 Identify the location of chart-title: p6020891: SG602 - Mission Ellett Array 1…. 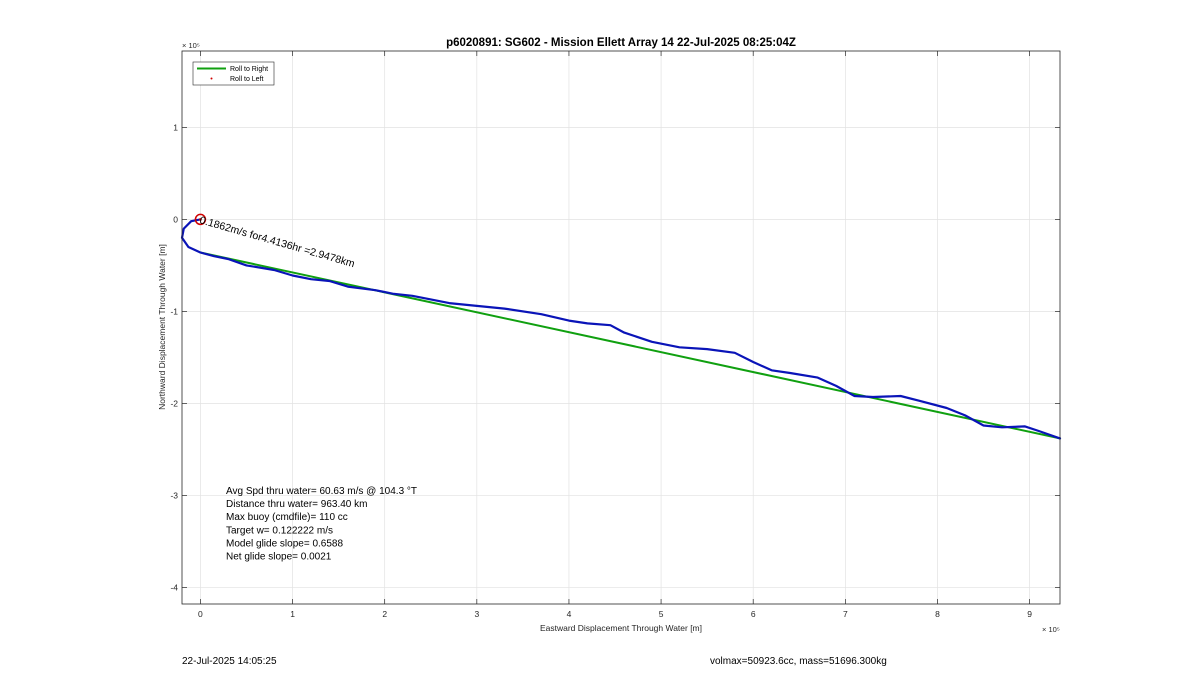
(621, 43).